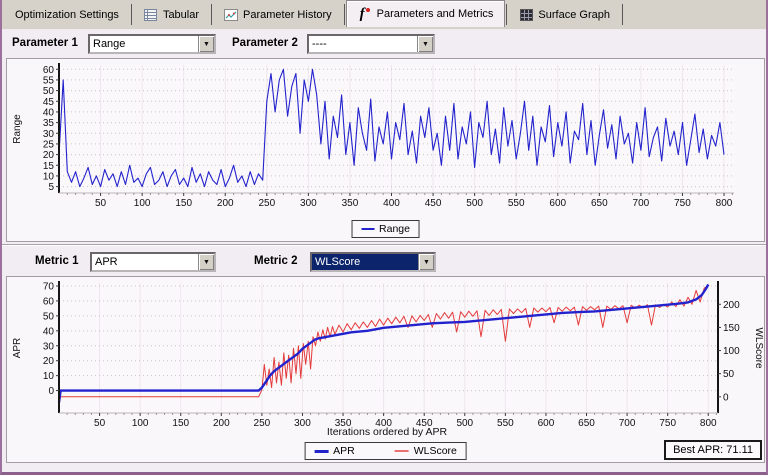  I want to click on tab-bar: Optimization Settings Tabular, so click(384, 15).